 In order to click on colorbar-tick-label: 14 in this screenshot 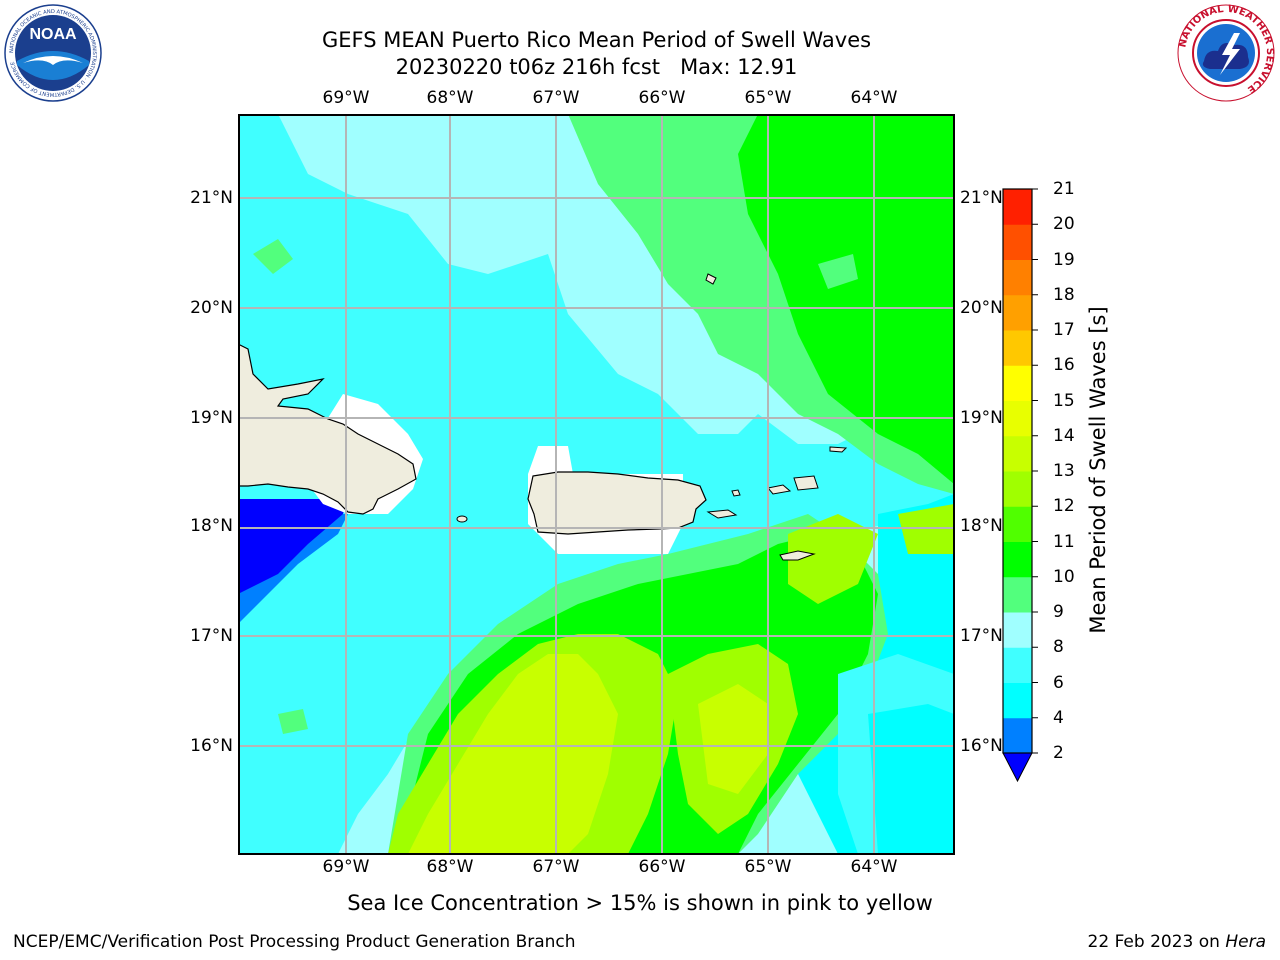, I will do `click(1064, 435)`.